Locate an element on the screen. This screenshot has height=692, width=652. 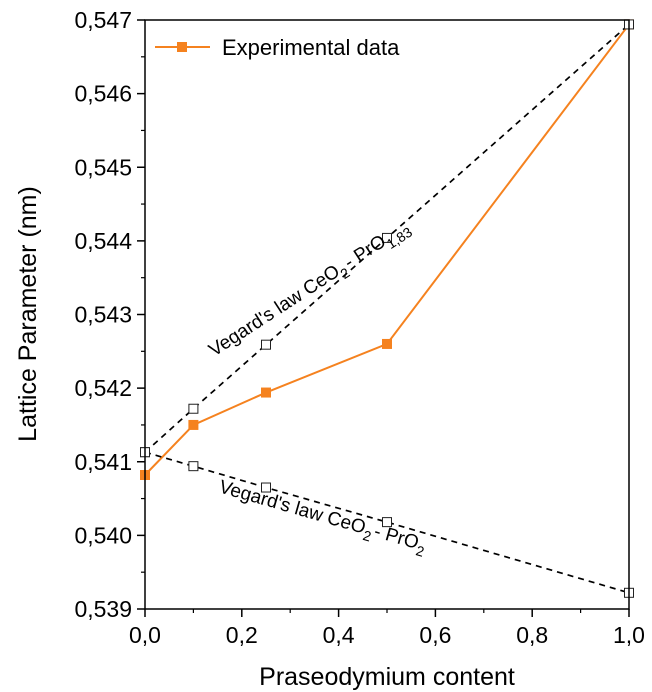
y-tick-label: 0,542 is located at coordinates (103, 388).